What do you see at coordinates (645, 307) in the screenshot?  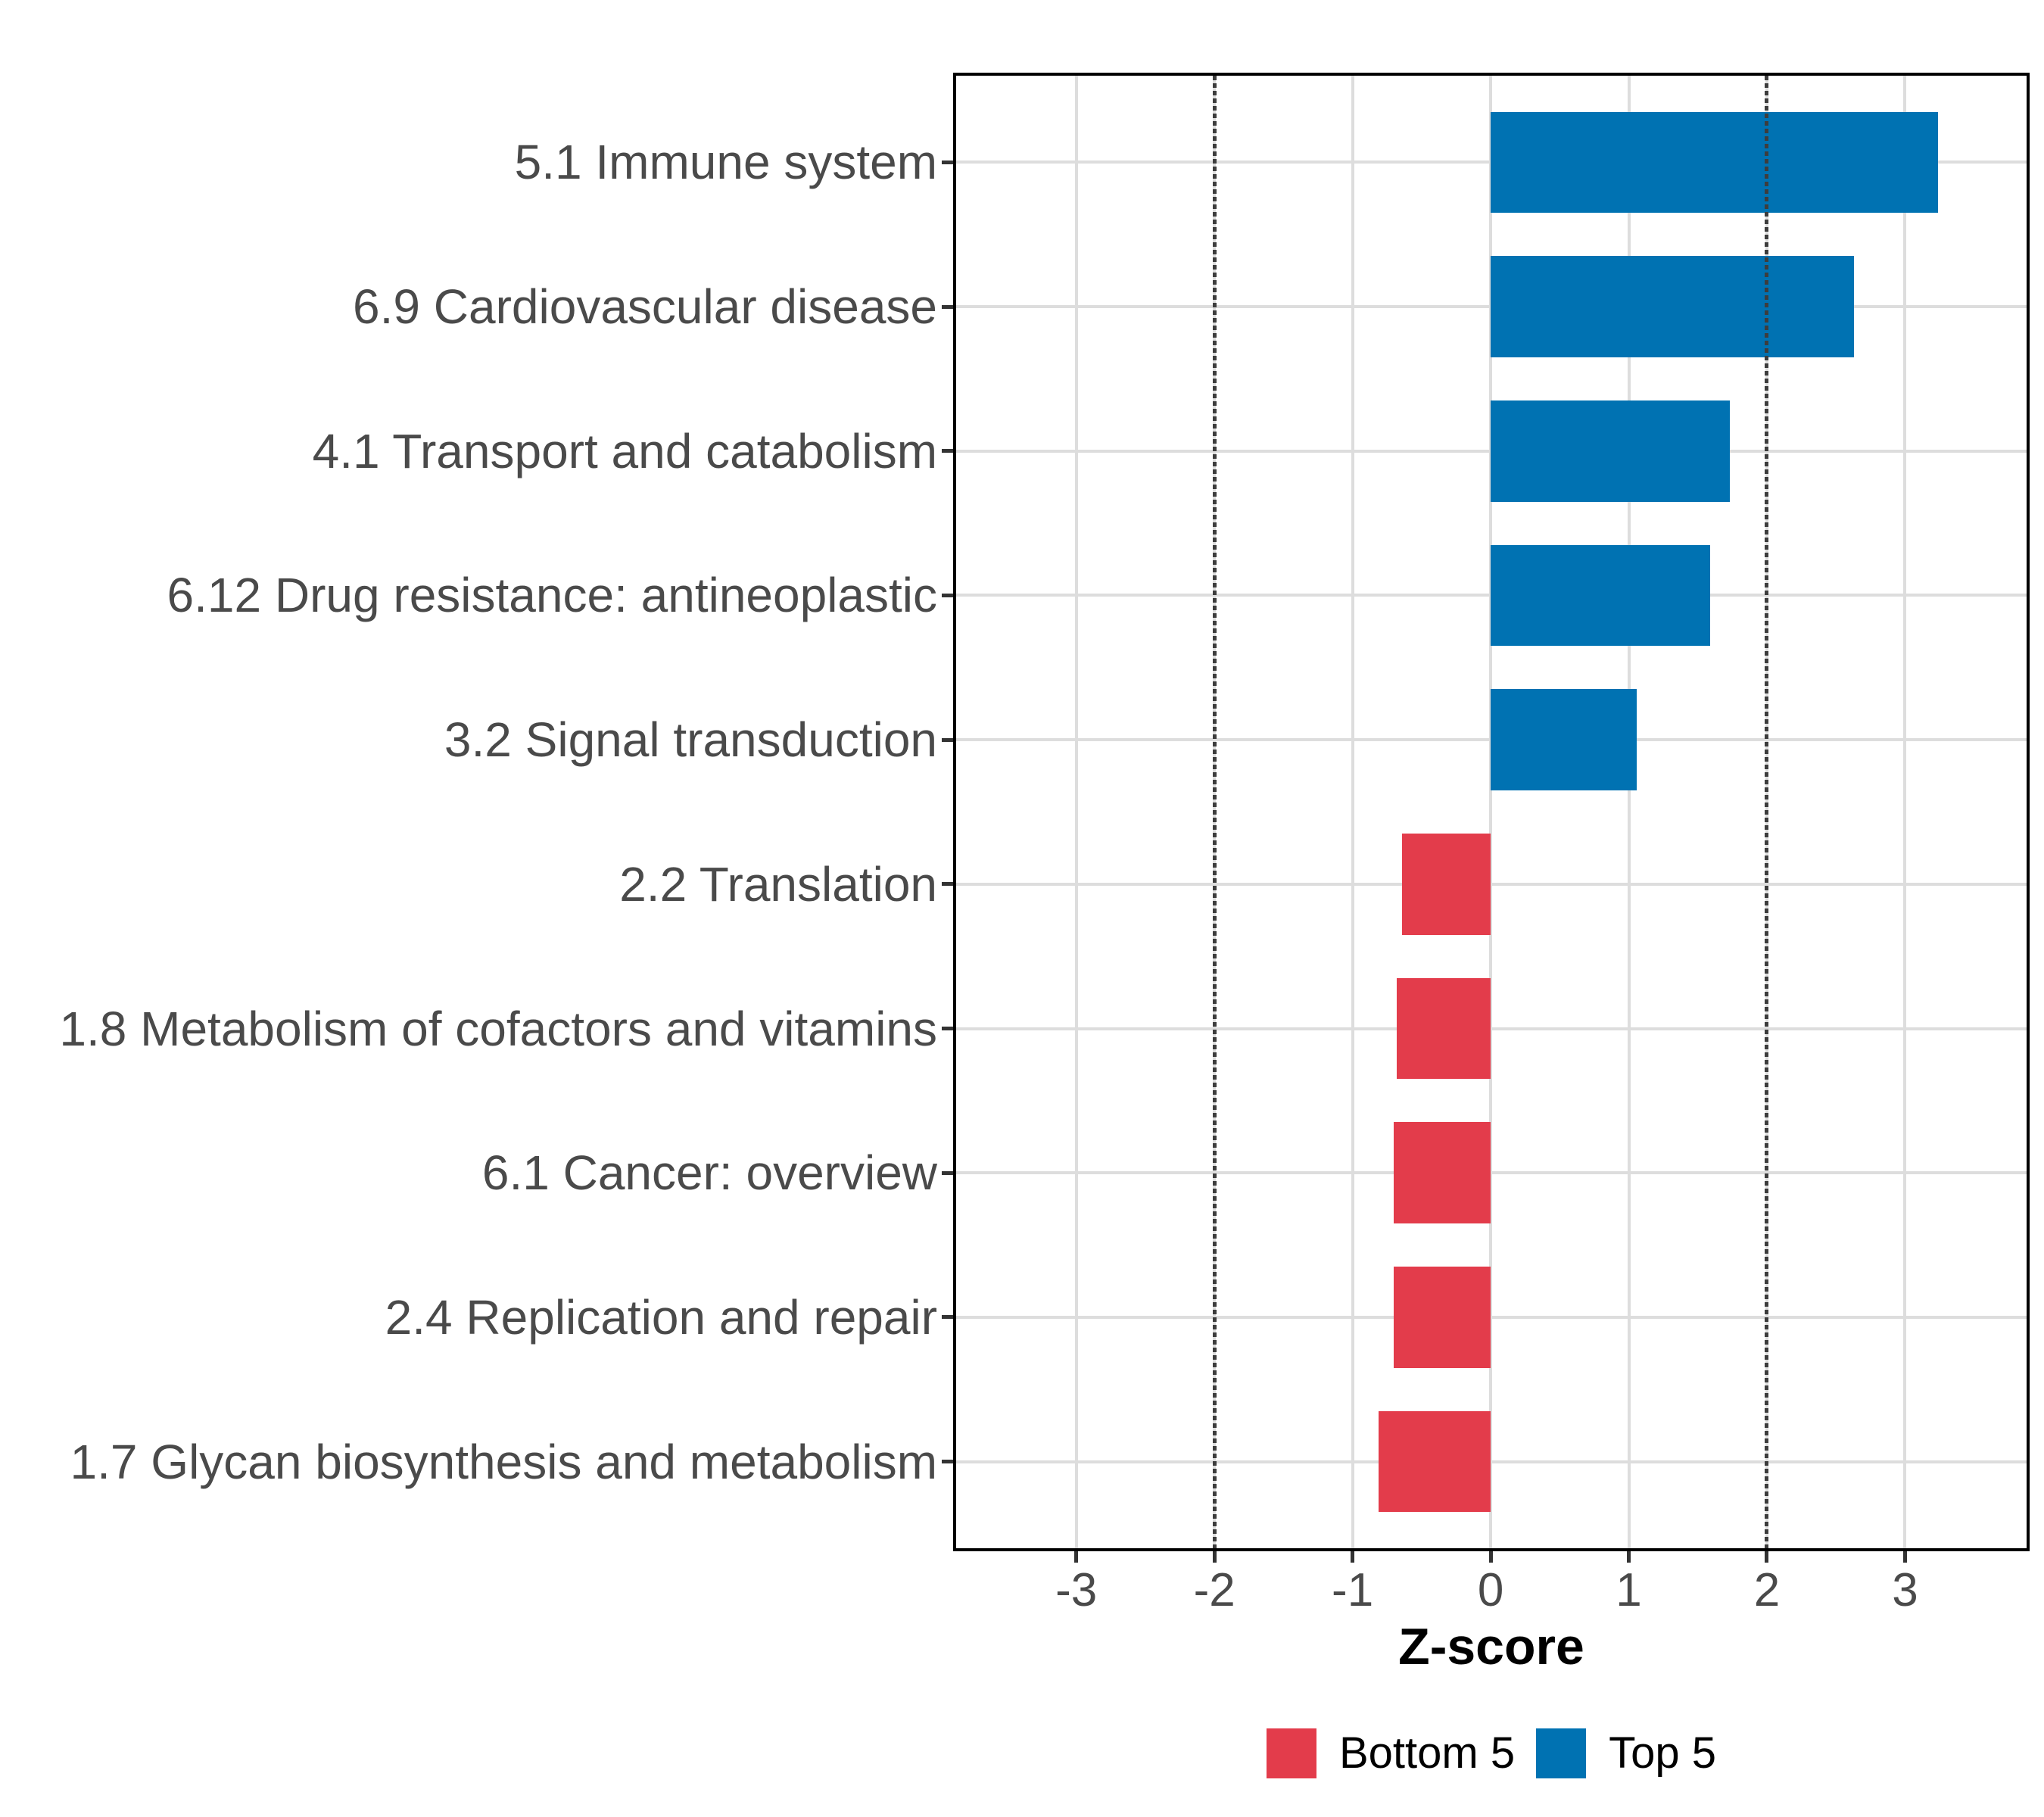 I see `y-axis-label: 6.9 Cardiovascular disease` at bounding box center [645, 307].